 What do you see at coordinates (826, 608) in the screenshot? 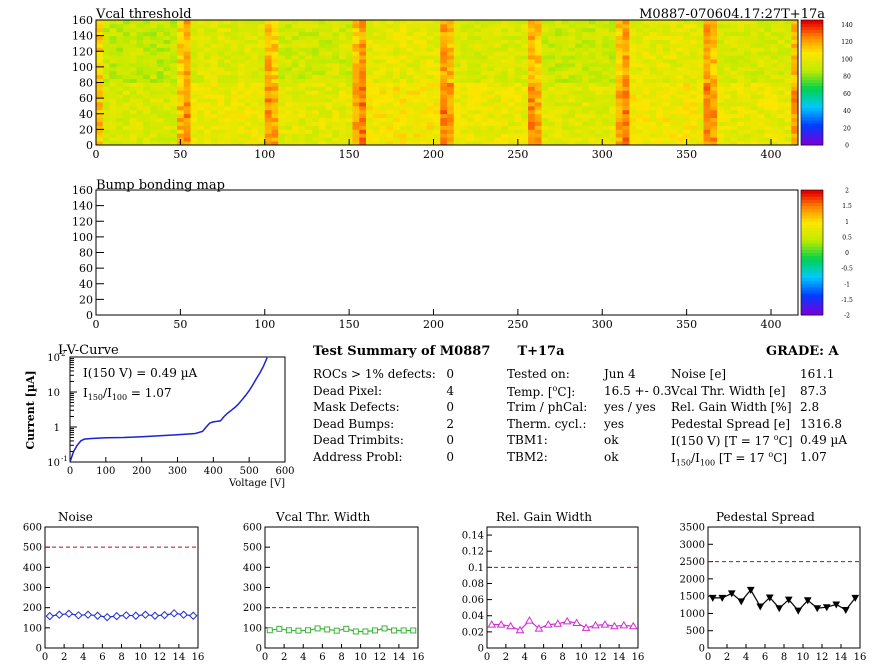
I see `plot-pedestal-spread-point` at bounding box center [826, 608].